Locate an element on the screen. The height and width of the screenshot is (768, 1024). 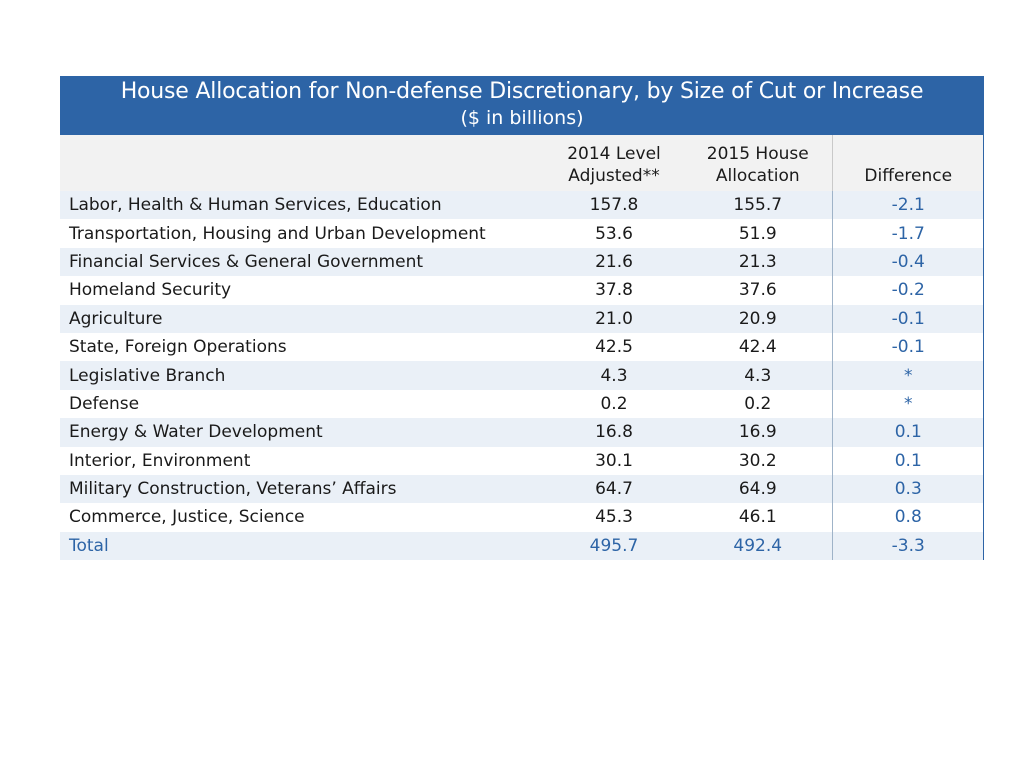
header-2014-line1: 2014 Level is located at coordinates (614, 154).